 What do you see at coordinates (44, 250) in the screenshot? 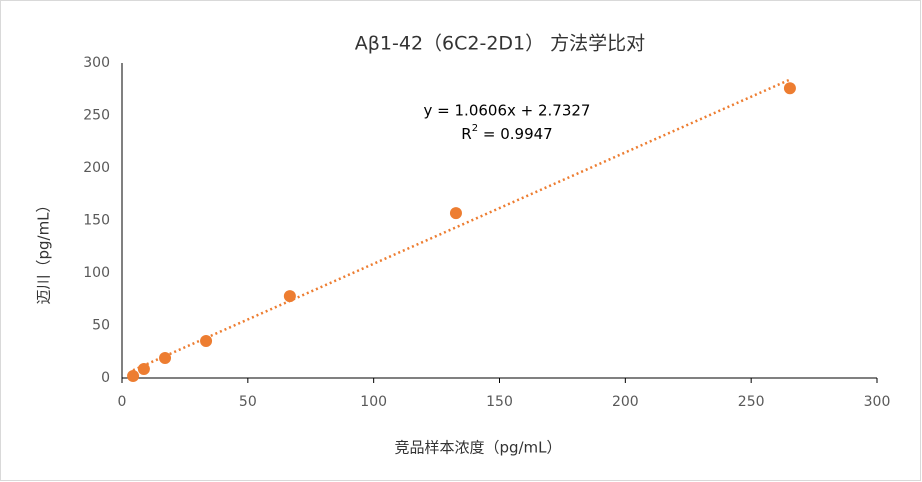
I see `y-axis-label: 迈川（pg/mL）` at bounding box center [44, 250].